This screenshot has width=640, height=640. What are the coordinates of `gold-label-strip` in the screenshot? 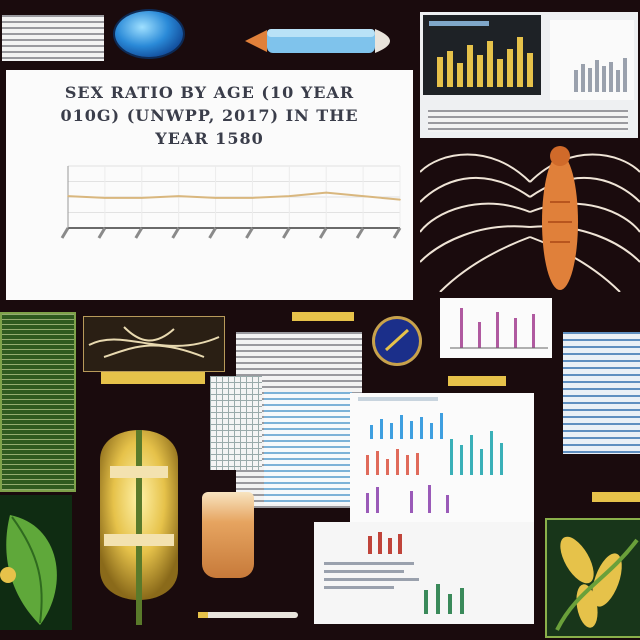 It's located at (153, 378).